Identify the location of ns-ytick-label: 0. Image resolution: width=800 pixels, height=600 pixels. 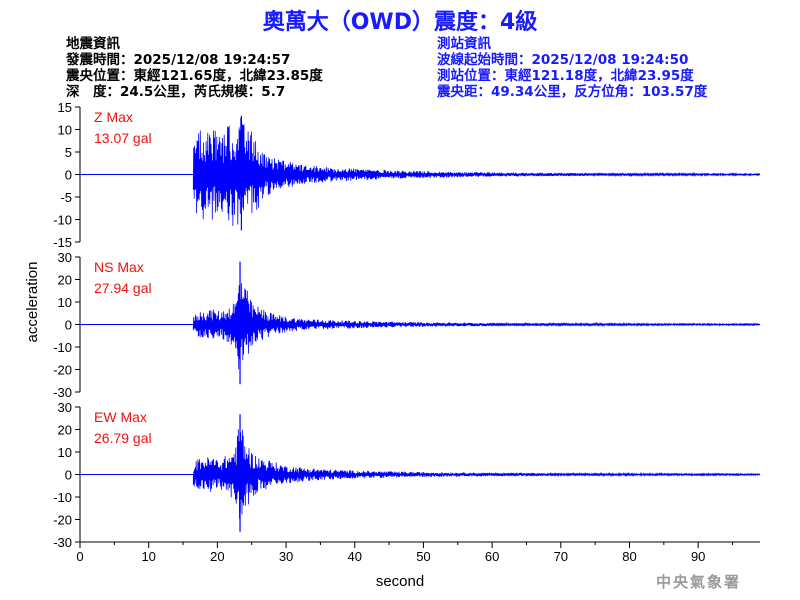
(68, 325).